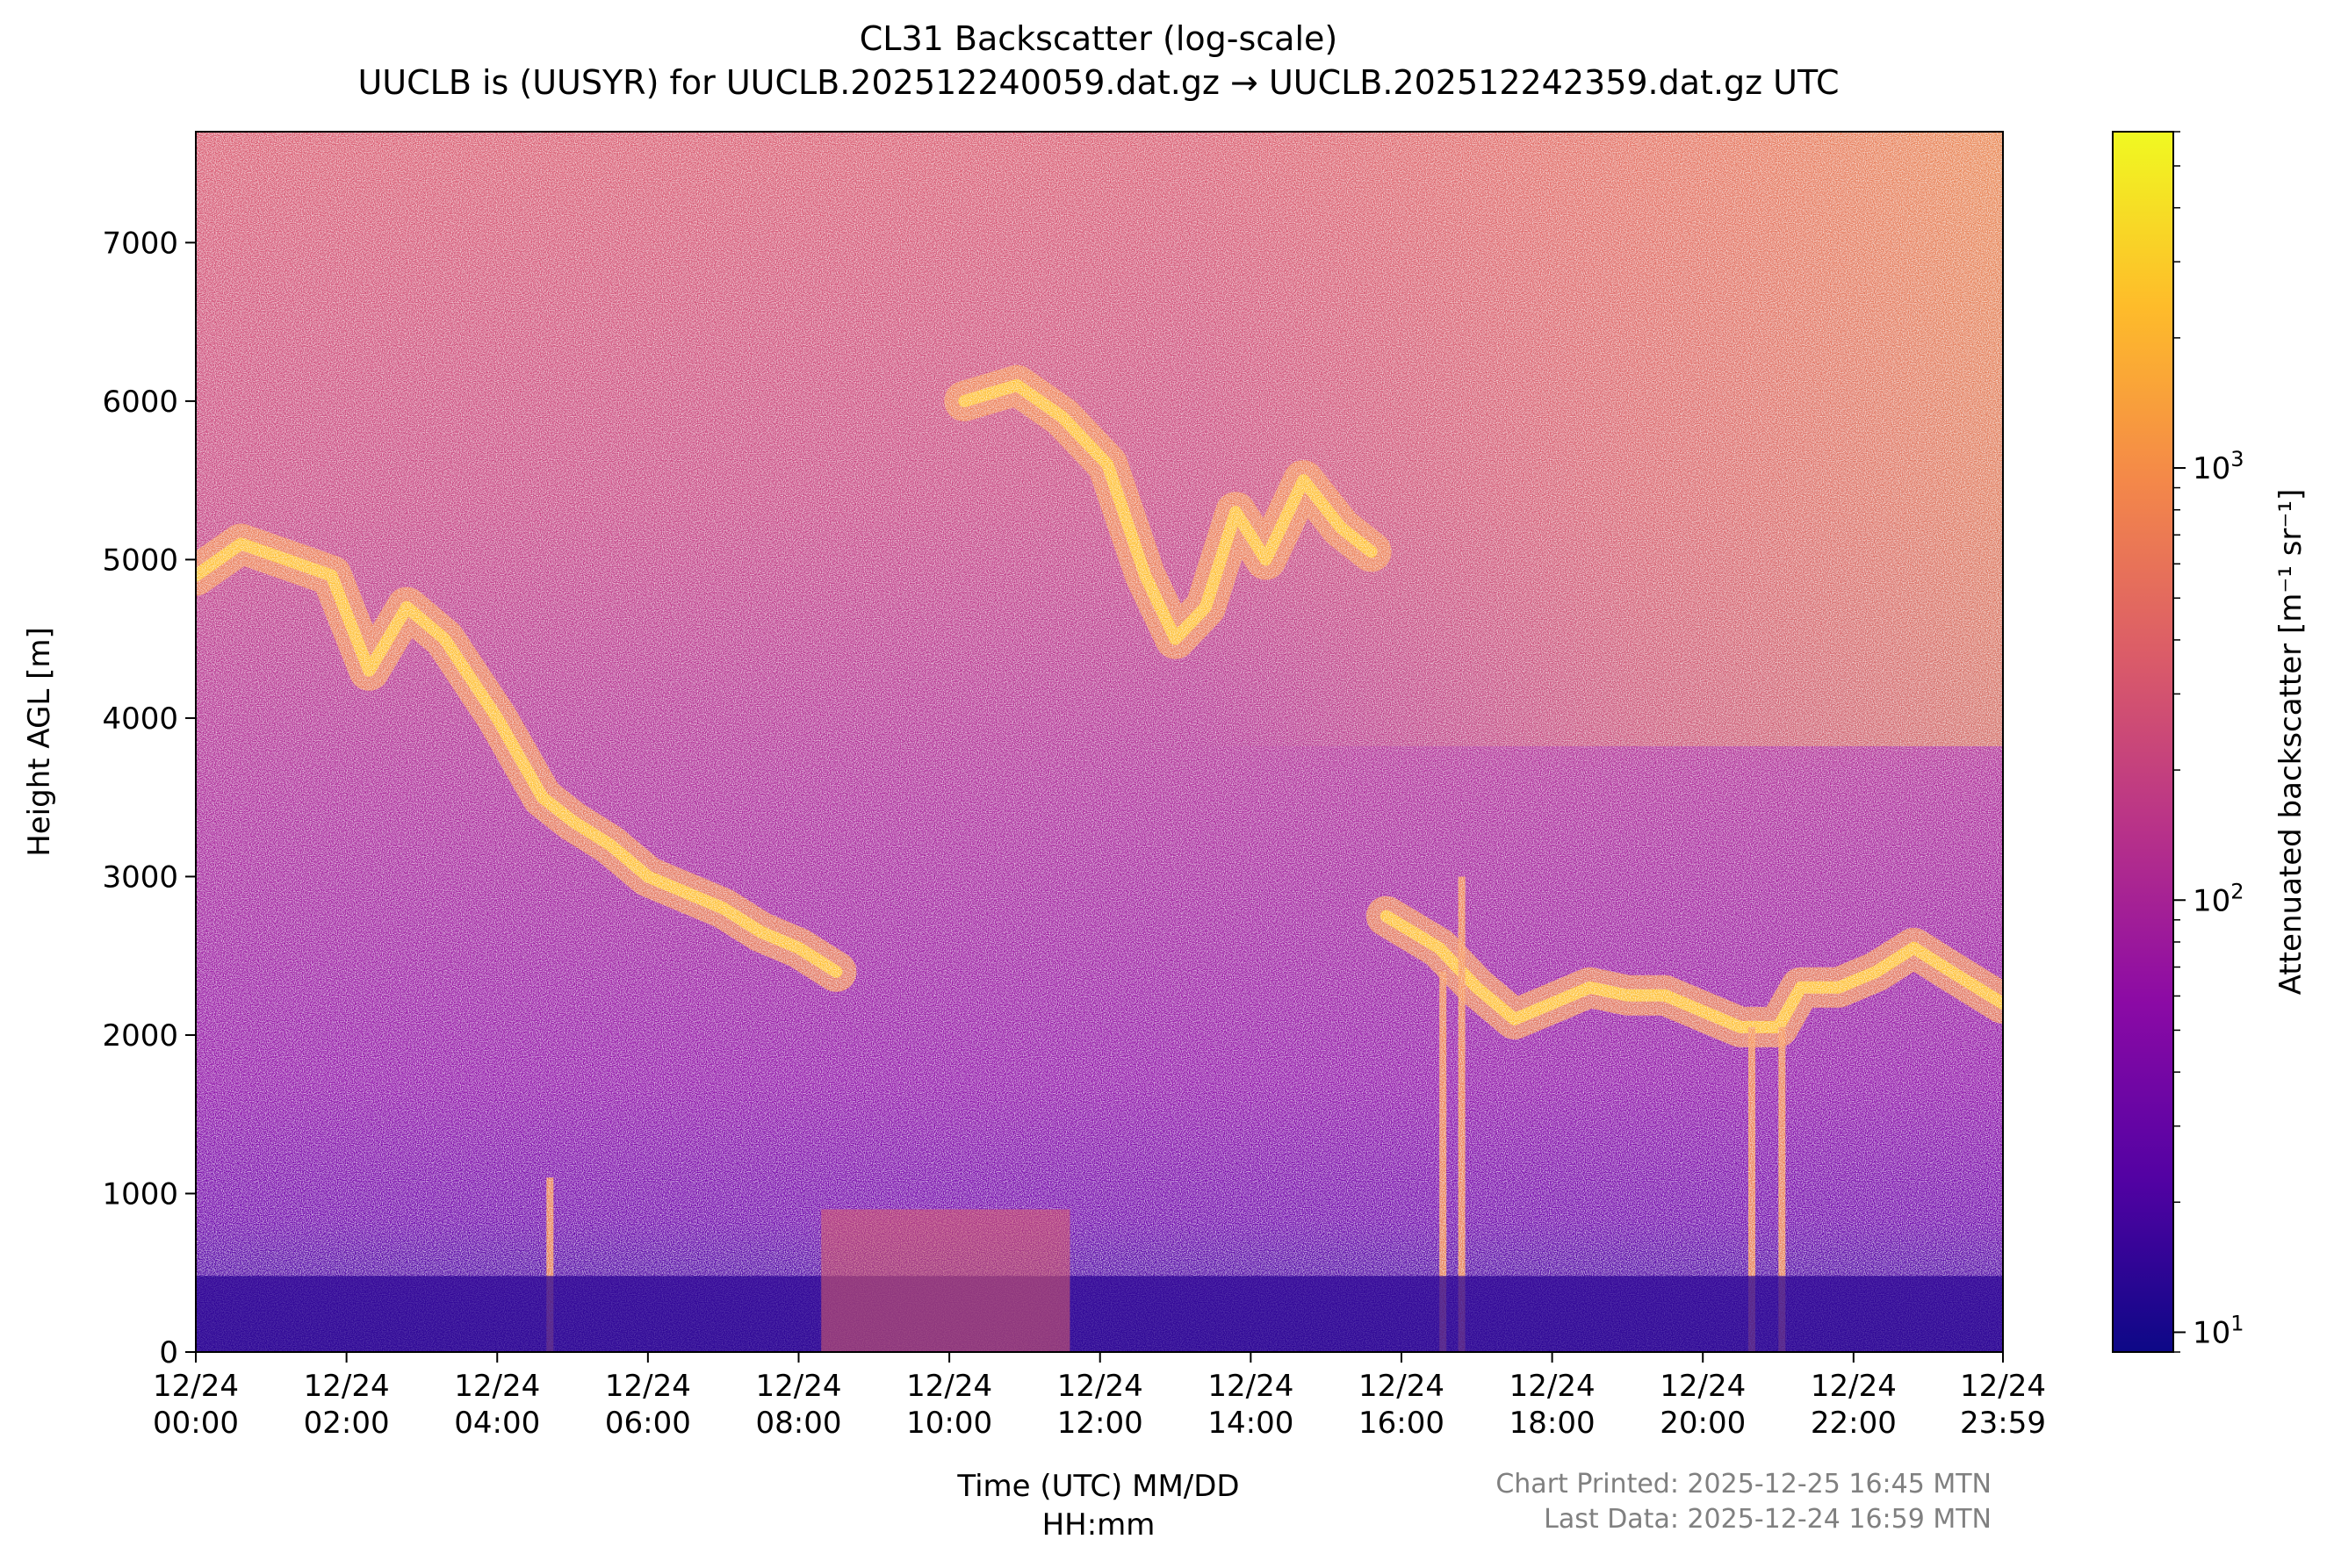 The width and height of the screenshot is (2334, 1568). Describe the element at coordinates (1100, 1423) in the screenshot. I see `x-tick-time: 12:00` at that location.